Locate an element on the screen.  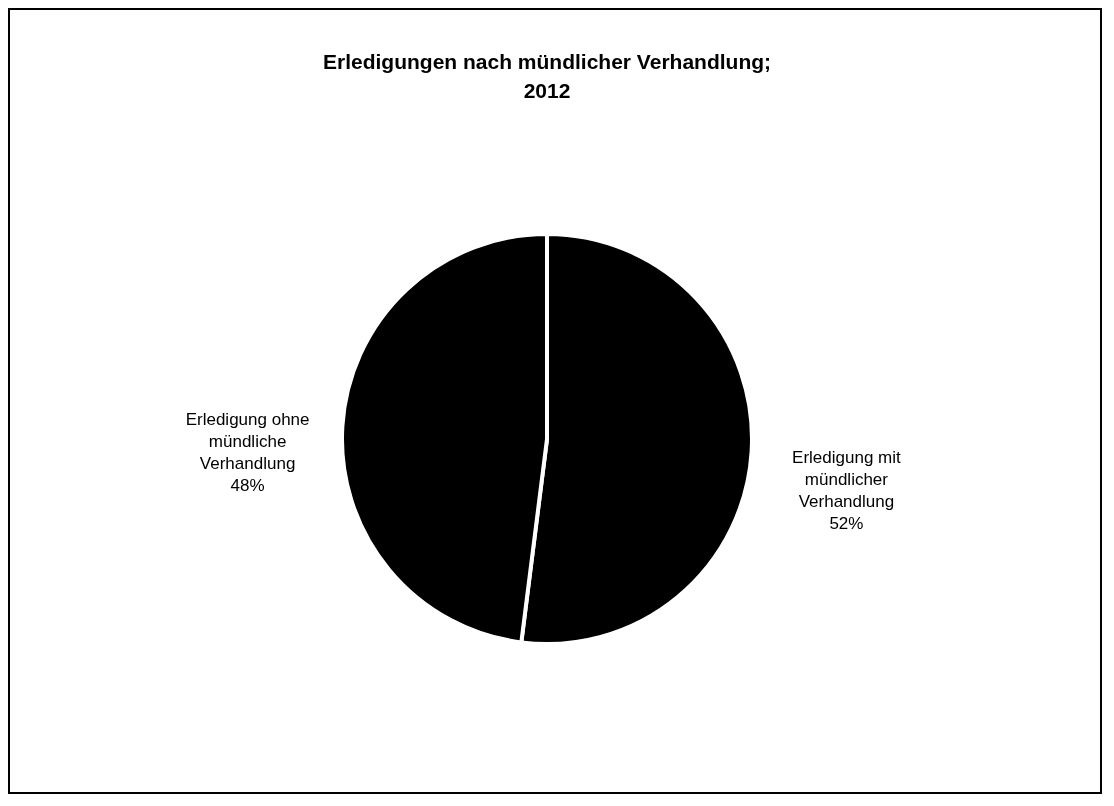
data-label: 52% is located at coordinates (846, 523).